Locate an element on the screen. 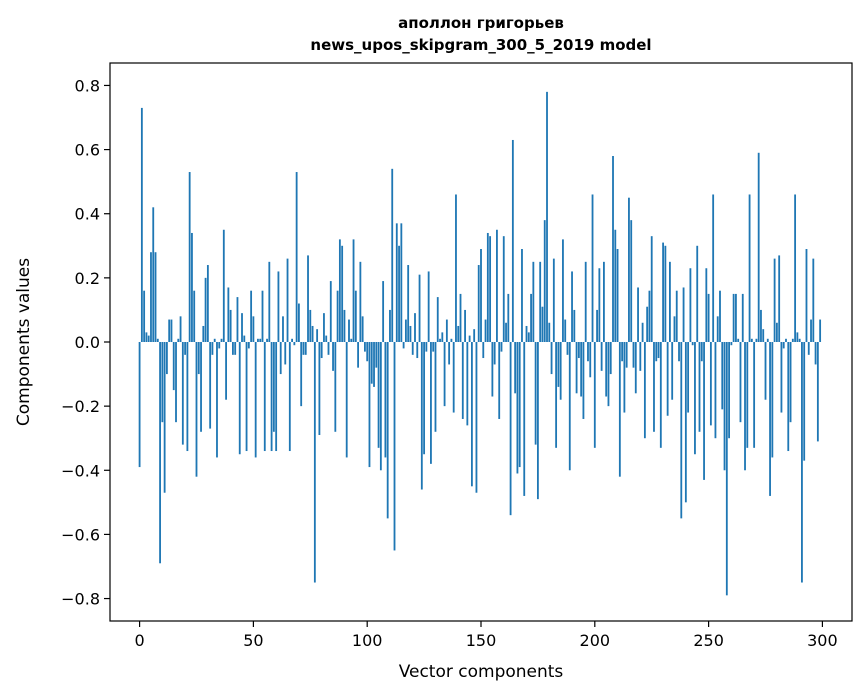 The height and width of the screenshot is (696, 867). x-axis-ticks: 0 50 100 150 200 250 300 is located at coordinates (486, 635).